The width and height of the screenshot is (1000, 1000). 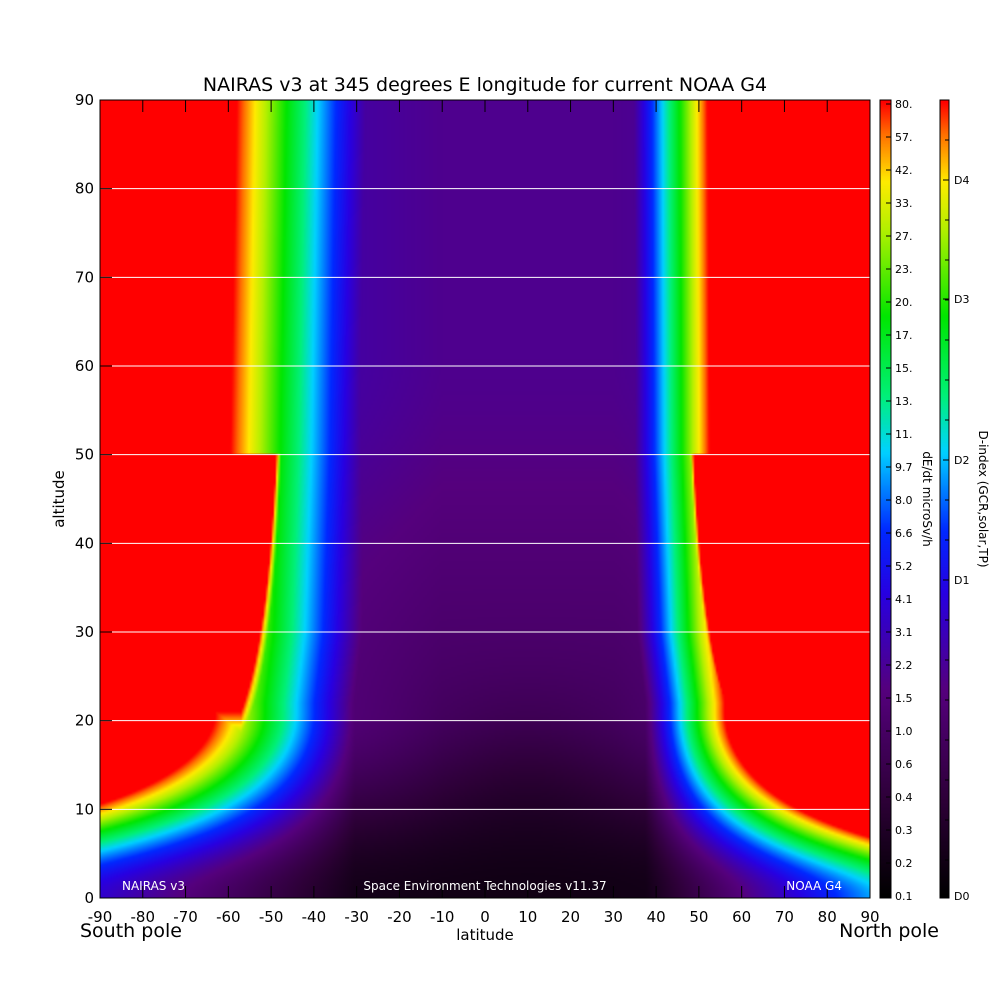 What do you see at coordinates (904, 533) in the screenshot?
I see `dose-colorbar-tick-label: 6.6` at bounding box center [904, 533].